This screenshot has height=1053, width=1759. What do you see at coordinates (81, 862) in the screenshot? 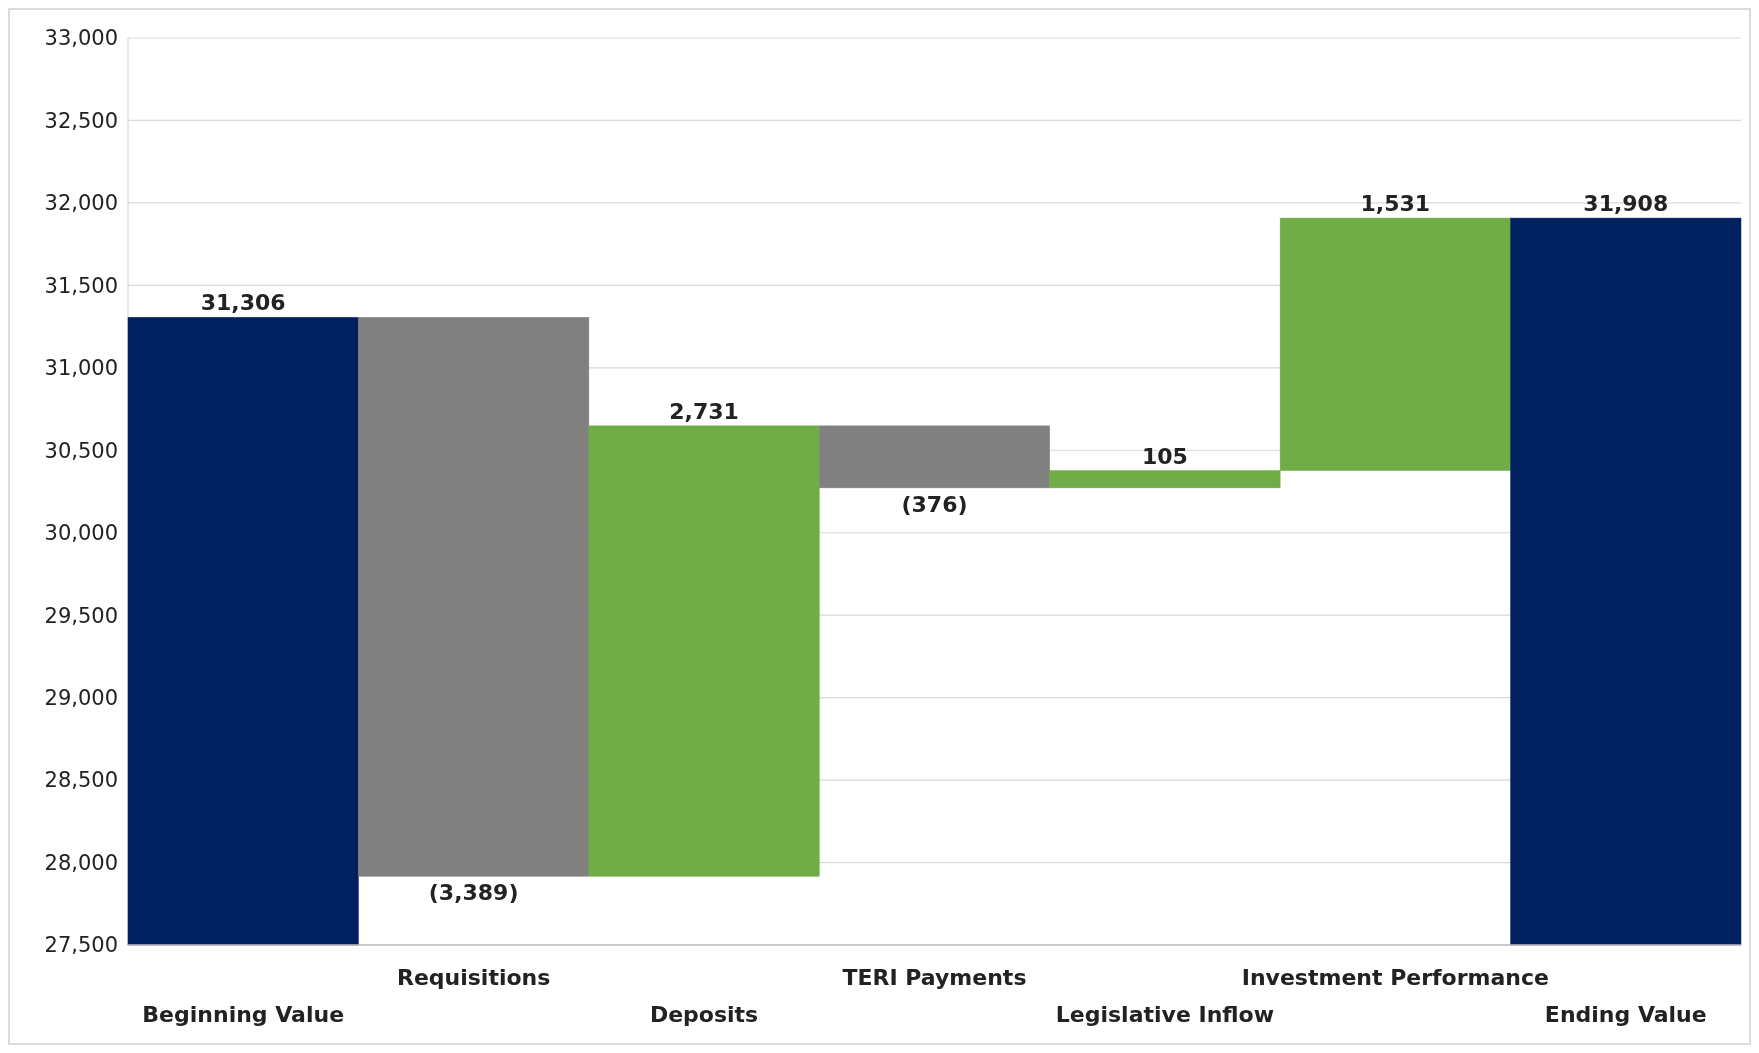
I see `y-tick-label: 28,000` at bounding box center [81, 862].